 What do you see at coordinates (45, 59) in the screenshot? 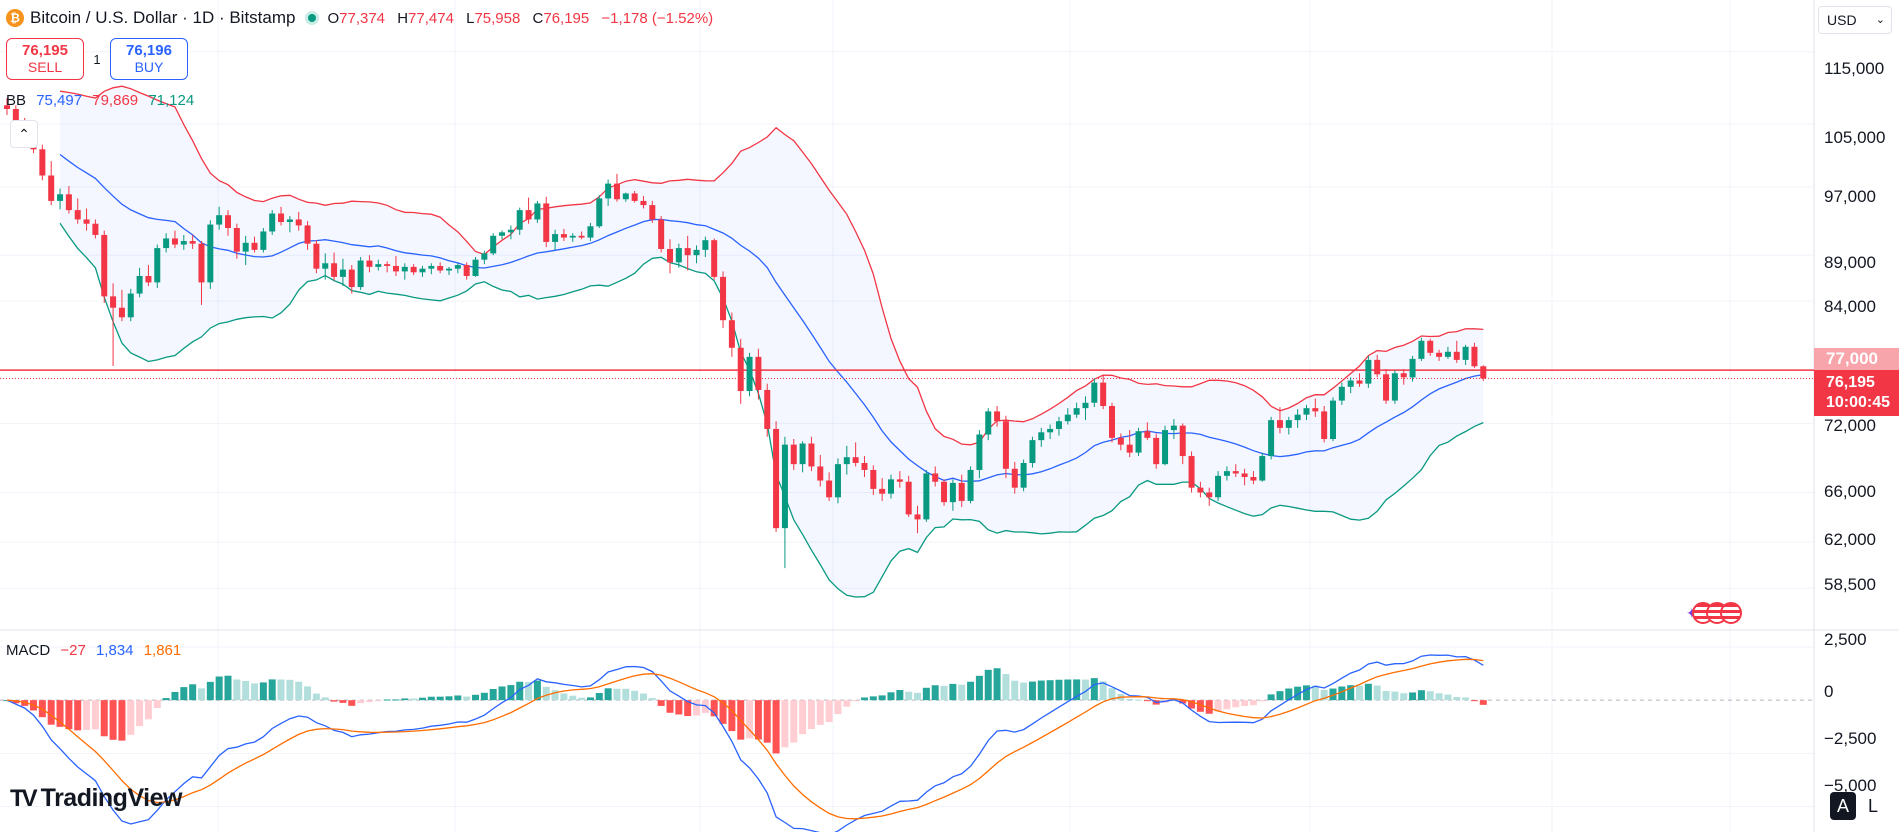
I see `sell-button: 76,195 SELL` at bounding box center [45, 59].